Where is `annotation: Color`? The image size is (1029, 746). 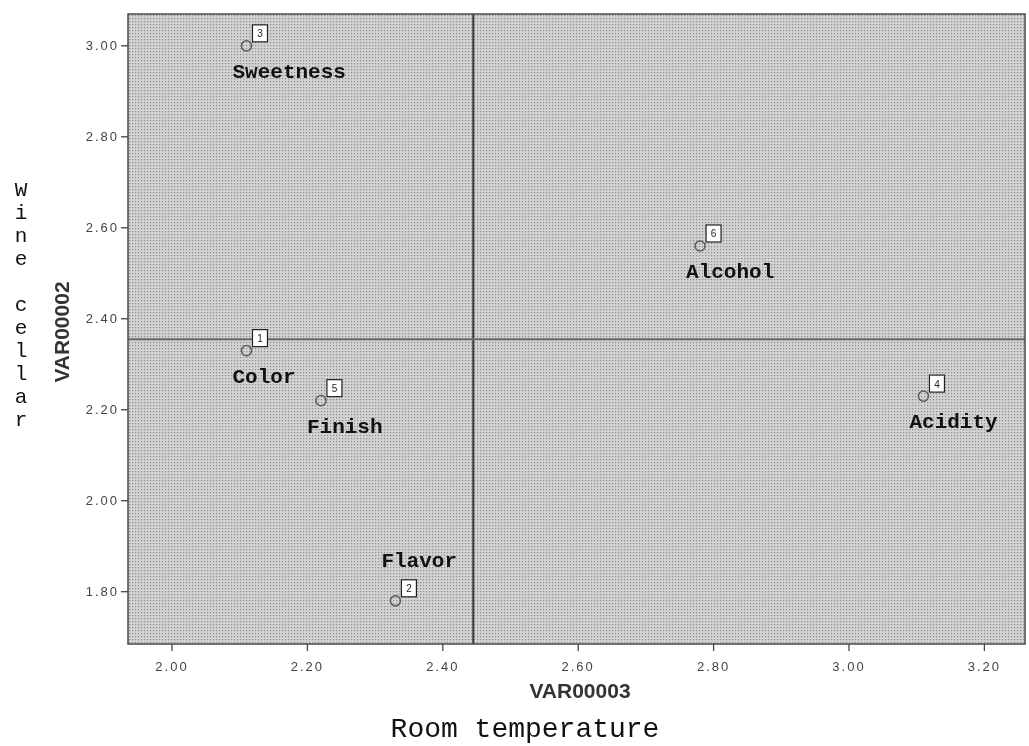 annotation: Color is located at coordinates (264, 377).